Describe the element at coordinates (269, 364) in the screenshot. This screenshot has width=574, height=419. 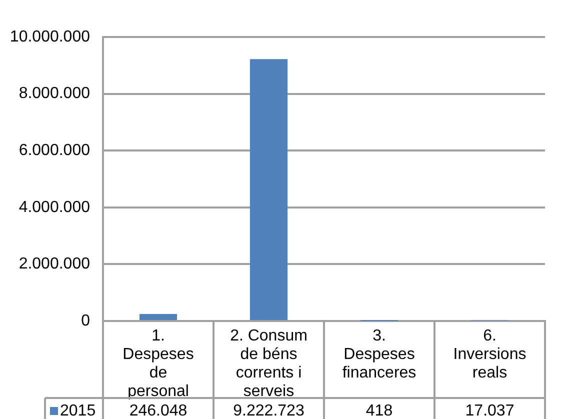
I see `x-tick-label: 2. Consum de béns corrents i serveis` at that location.